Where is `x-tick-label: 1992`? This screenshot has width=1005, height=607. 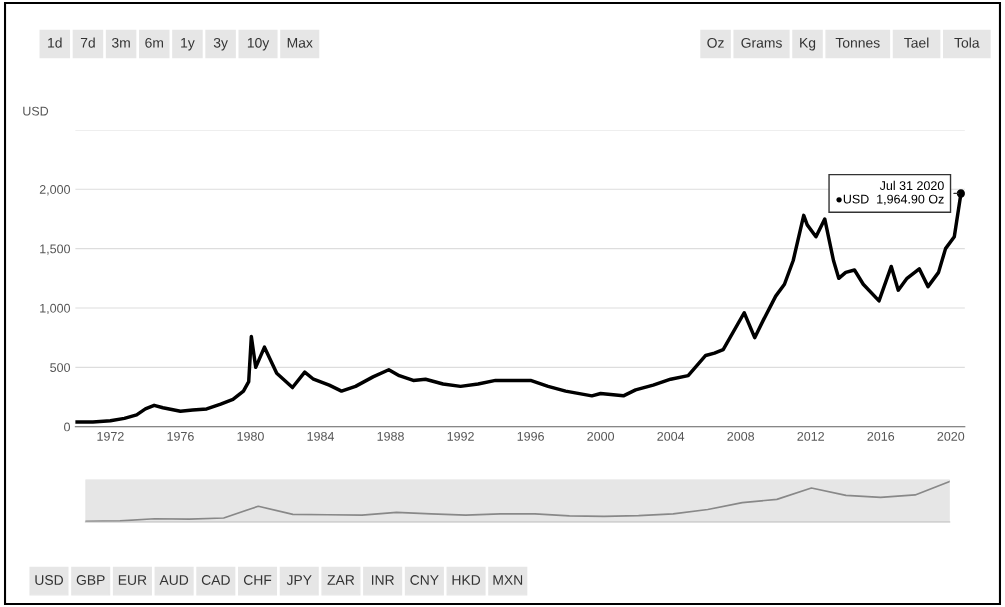
x-tick-label: 1992 is located at coordinates (460, 436).